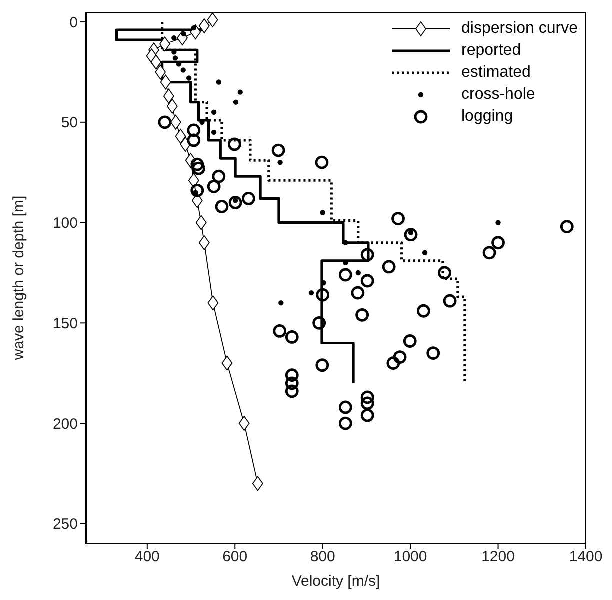  I want to click on legend-label: logging, so click(488, 117).